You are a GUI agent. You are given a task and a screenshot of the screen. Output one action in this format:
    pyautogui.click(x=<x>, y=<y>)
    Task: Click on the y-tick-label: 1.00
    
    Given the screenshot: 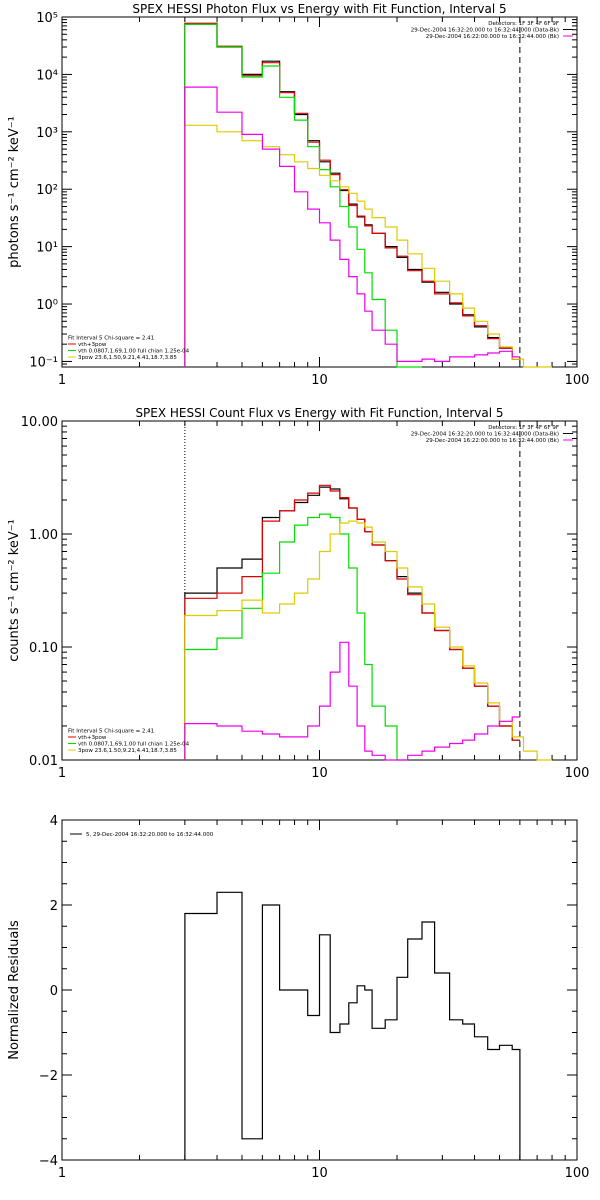 What is the action you would take?
    pyautogui.click(x=43, y=535)
    